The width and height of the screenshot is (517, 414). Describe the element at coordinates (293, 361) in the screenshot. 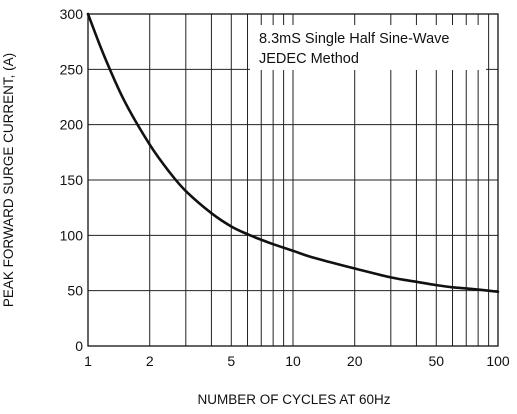

I see `x-tick-label: 10` at that location.